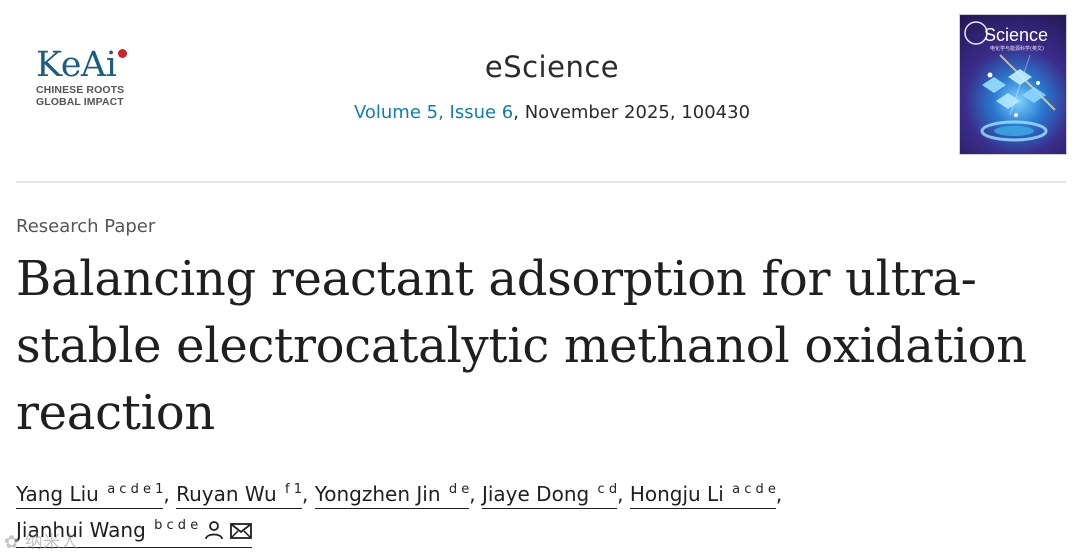 The width and height of the screenshot is (1074, 558). I want to click on issue-line: Volume 5, Issue 6, November 2025, 100430, so click(537, 112).